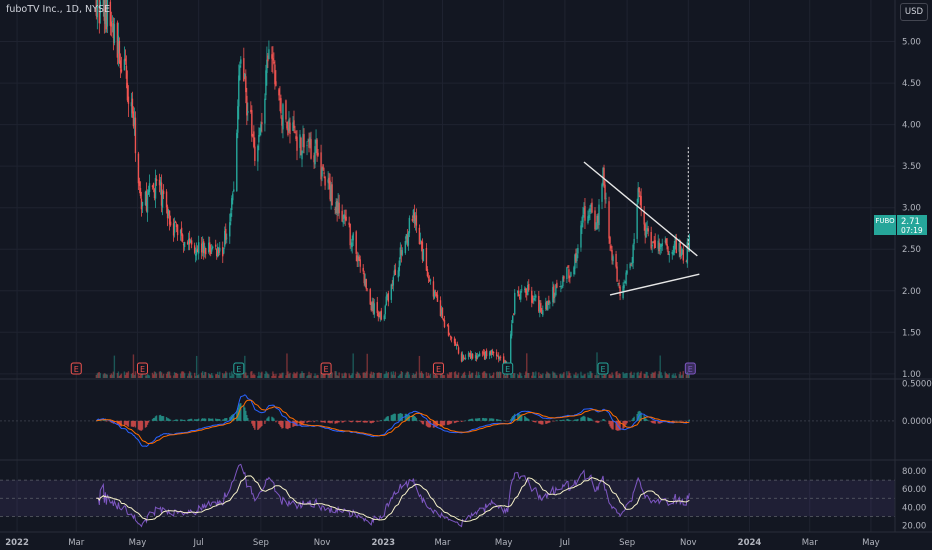  What do you see at coordinates (750, 543) in the screenshot?
I see `time-tick-label: 2024` at bounding box center [750, 543].